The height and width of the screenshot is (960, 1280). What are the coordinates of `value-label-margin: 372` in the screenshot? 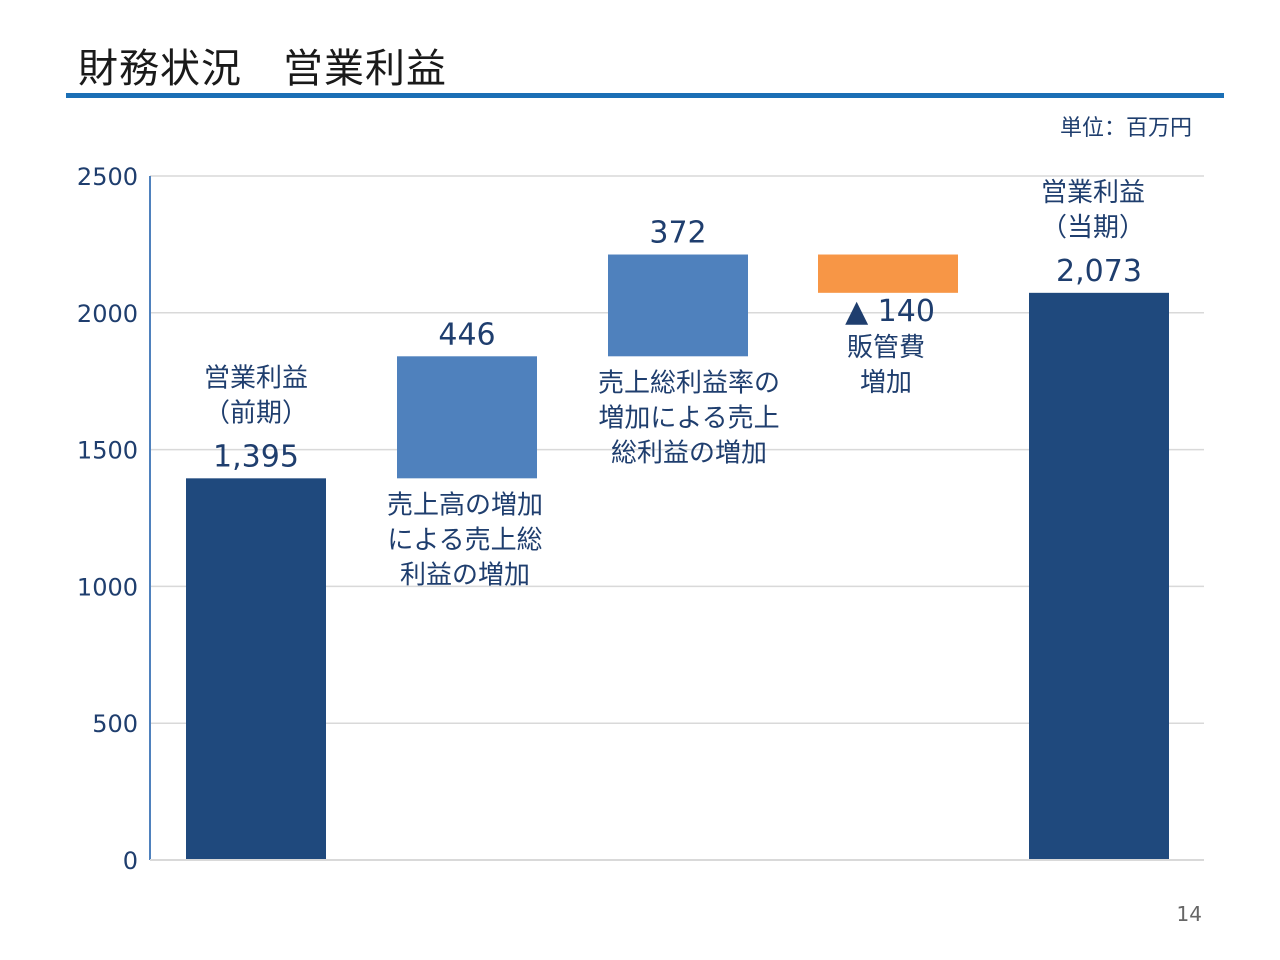 It's located at (677, 233).